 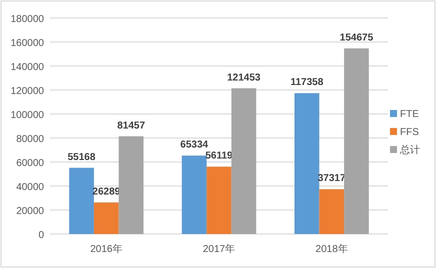 I want to click on legend-label: 总计, so click(x=409, y=150).